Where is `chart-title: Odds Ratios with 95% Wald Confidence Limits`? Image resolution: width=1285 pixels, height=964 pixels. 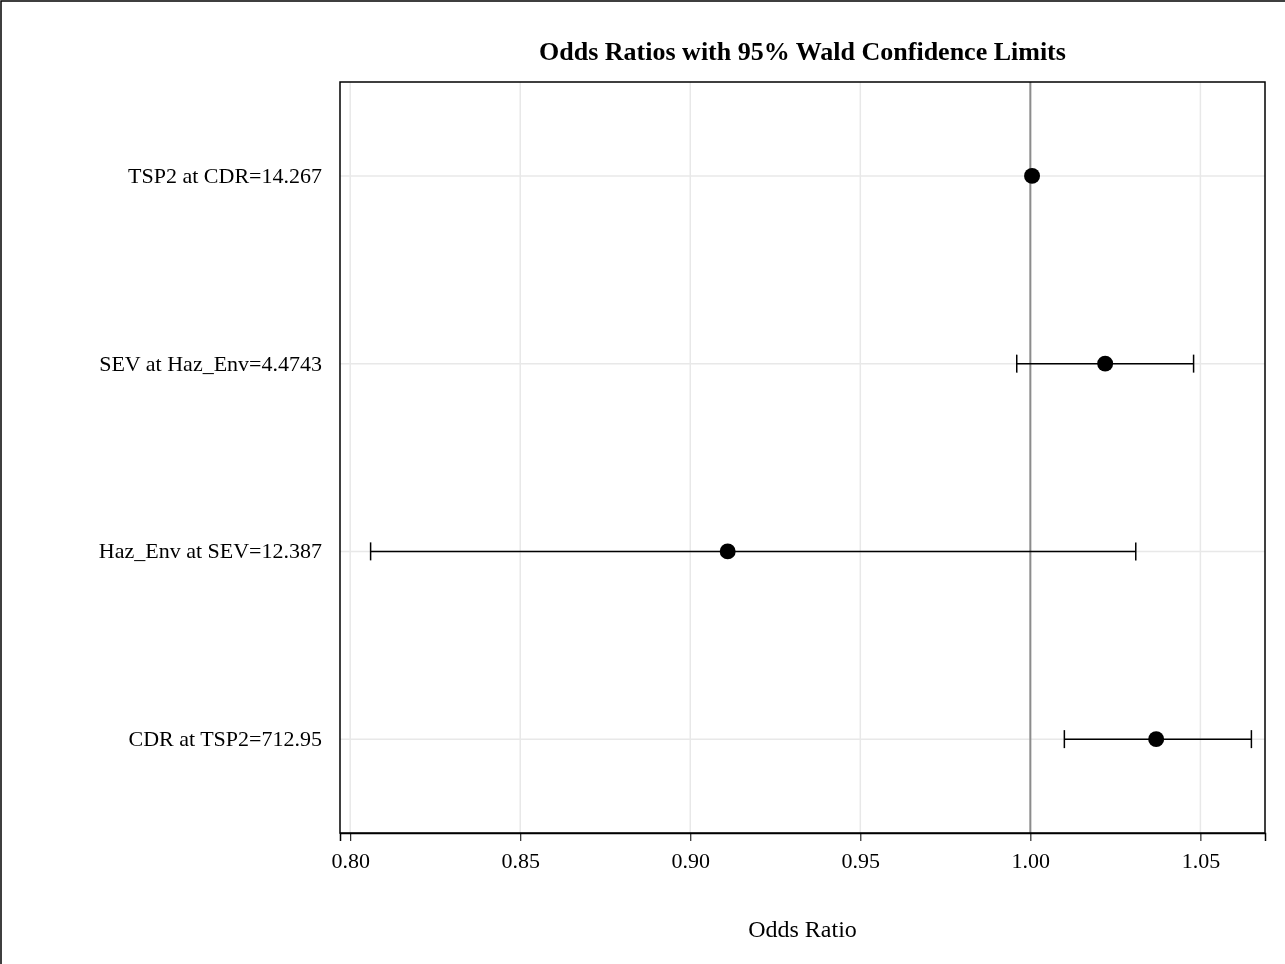
chart-title: Odds Ratios with 95% Wald Confidence Limits is located at coordinates (802, 51).